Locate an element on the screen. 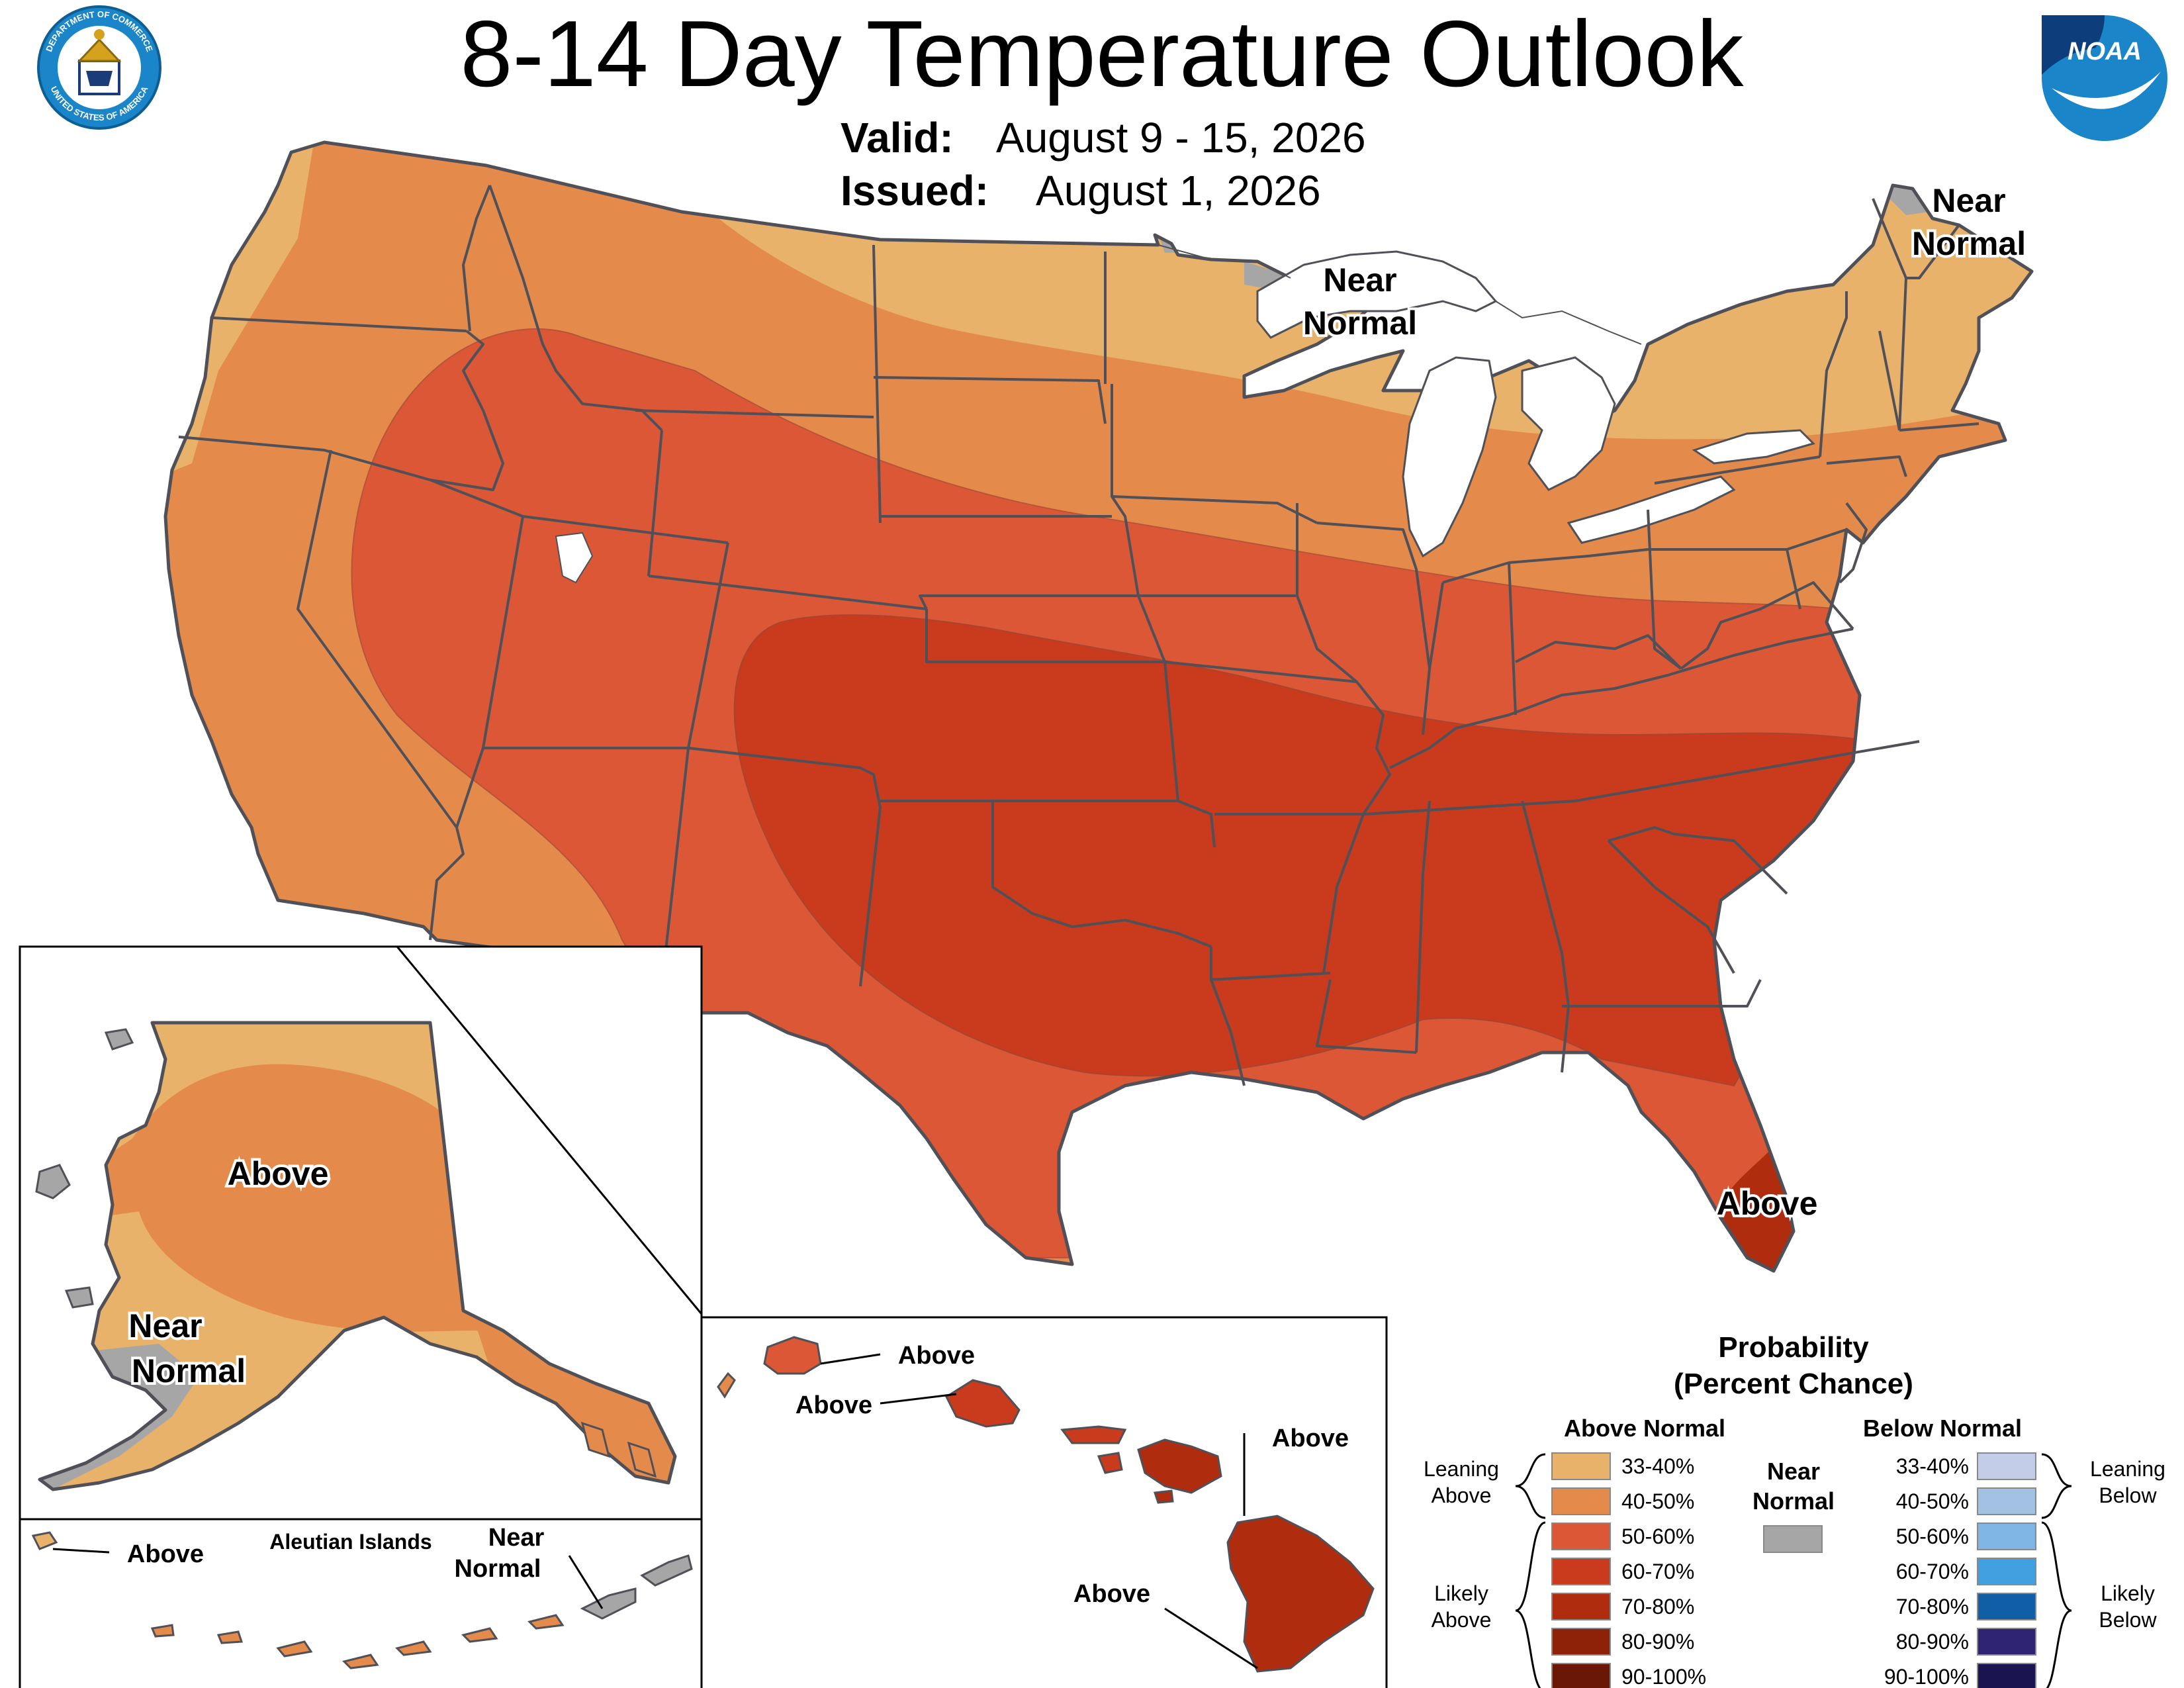 The height and width of the screenshot is (1688, 2184). lake-erie is located at coordinates (1652, 509).